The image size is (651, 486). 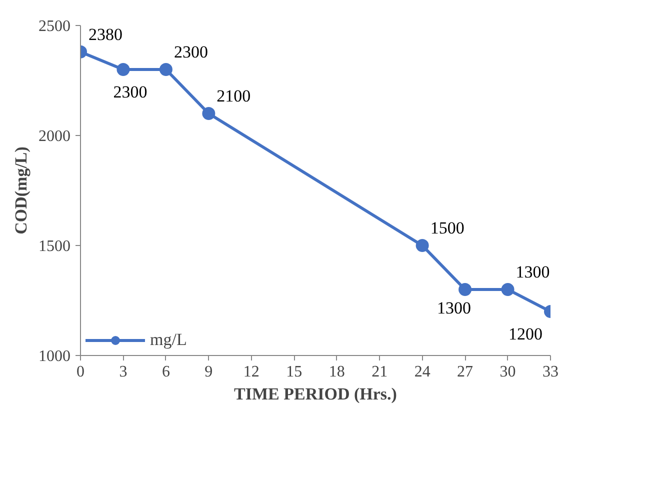 What do you see at coordinates (251, 372) in the screenshot?
I see `x-tick-label: 12` at bounding box center [251, 372].